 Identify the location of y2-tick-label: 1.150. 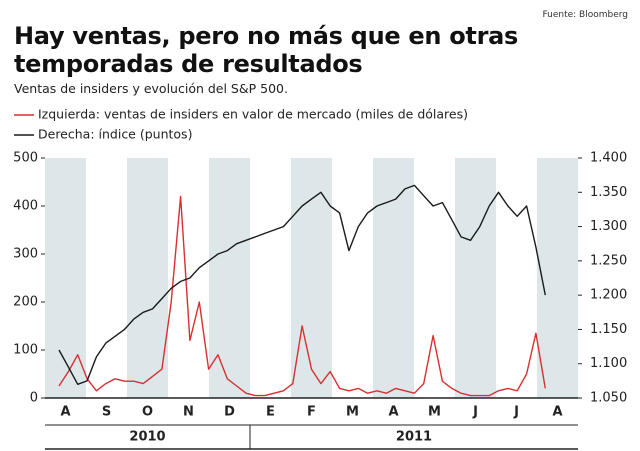
(608, 329).